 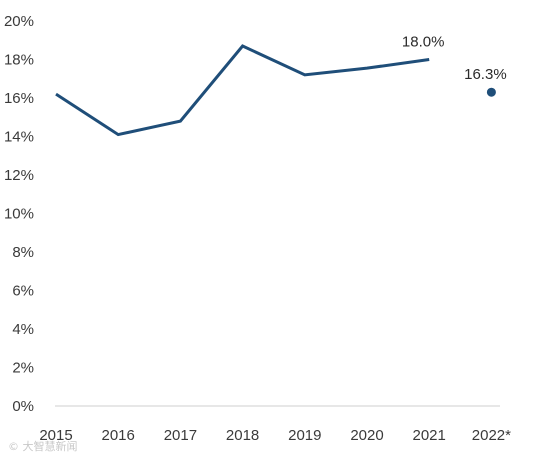 What do you see at coordinates (23, 368) in the screenshot?
I see `y-tick-label: 2%` at bounding box center [23, 368].